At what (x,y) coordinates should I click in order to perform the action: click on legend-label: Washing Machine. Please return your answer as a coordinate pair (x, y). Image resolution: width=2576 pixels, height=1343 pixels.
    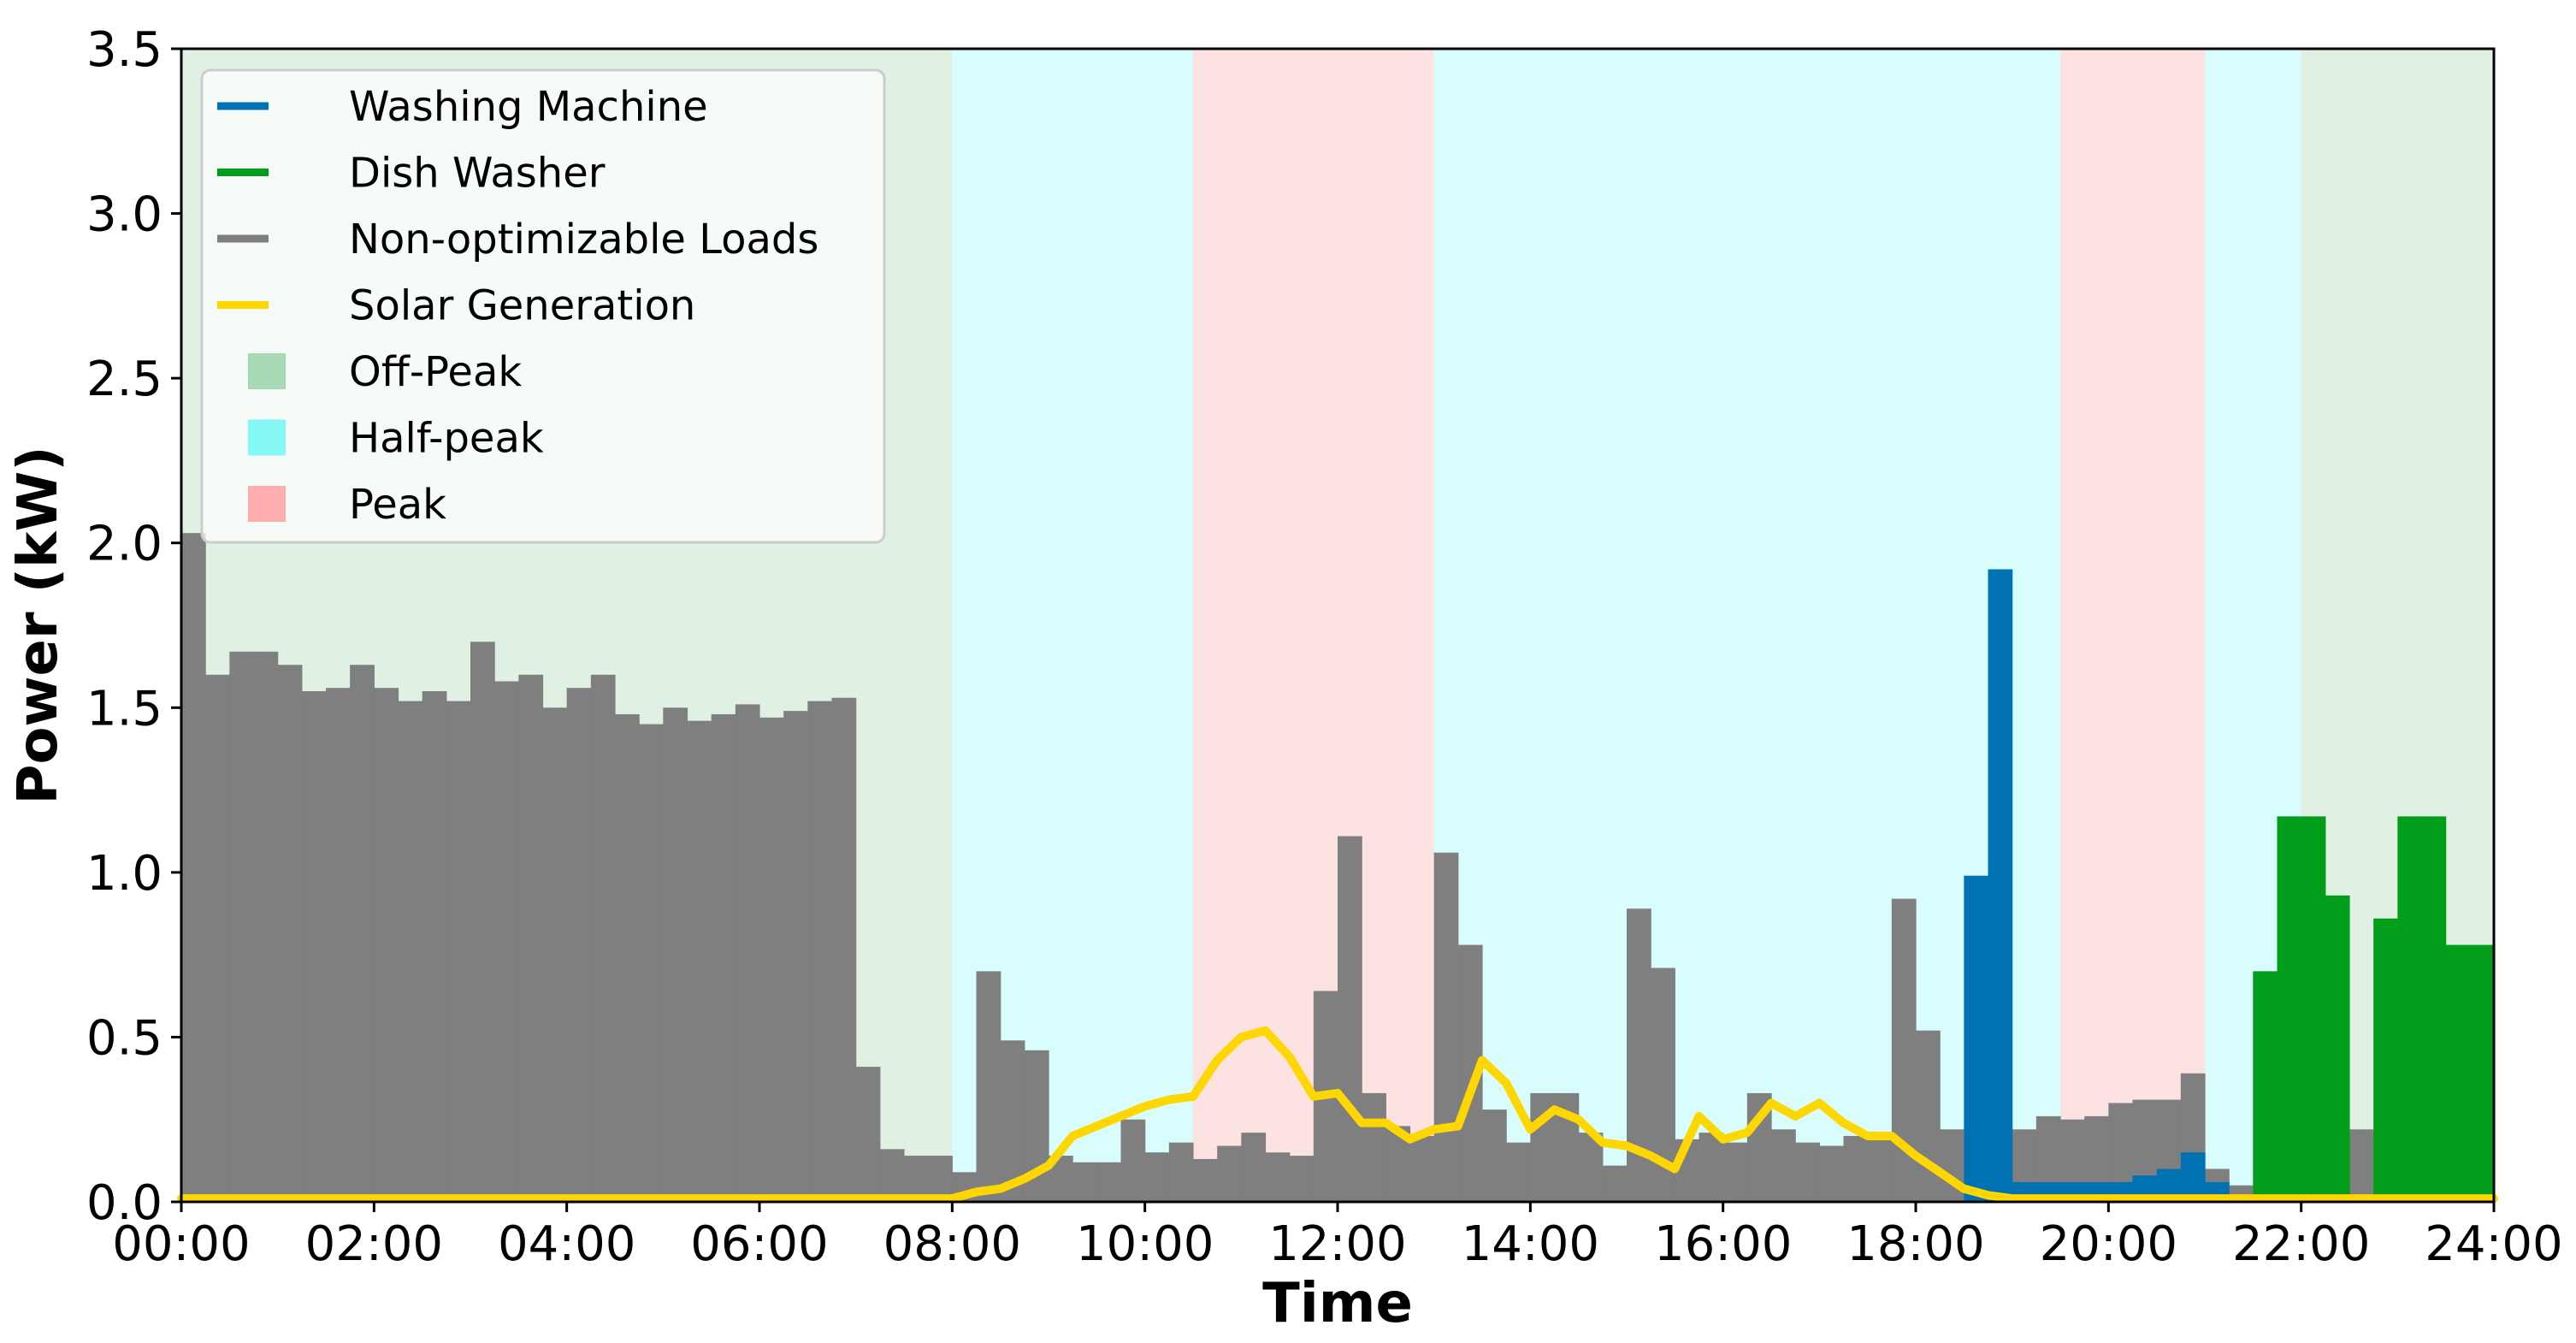
    Looking at the image, I should click on (528, 107).